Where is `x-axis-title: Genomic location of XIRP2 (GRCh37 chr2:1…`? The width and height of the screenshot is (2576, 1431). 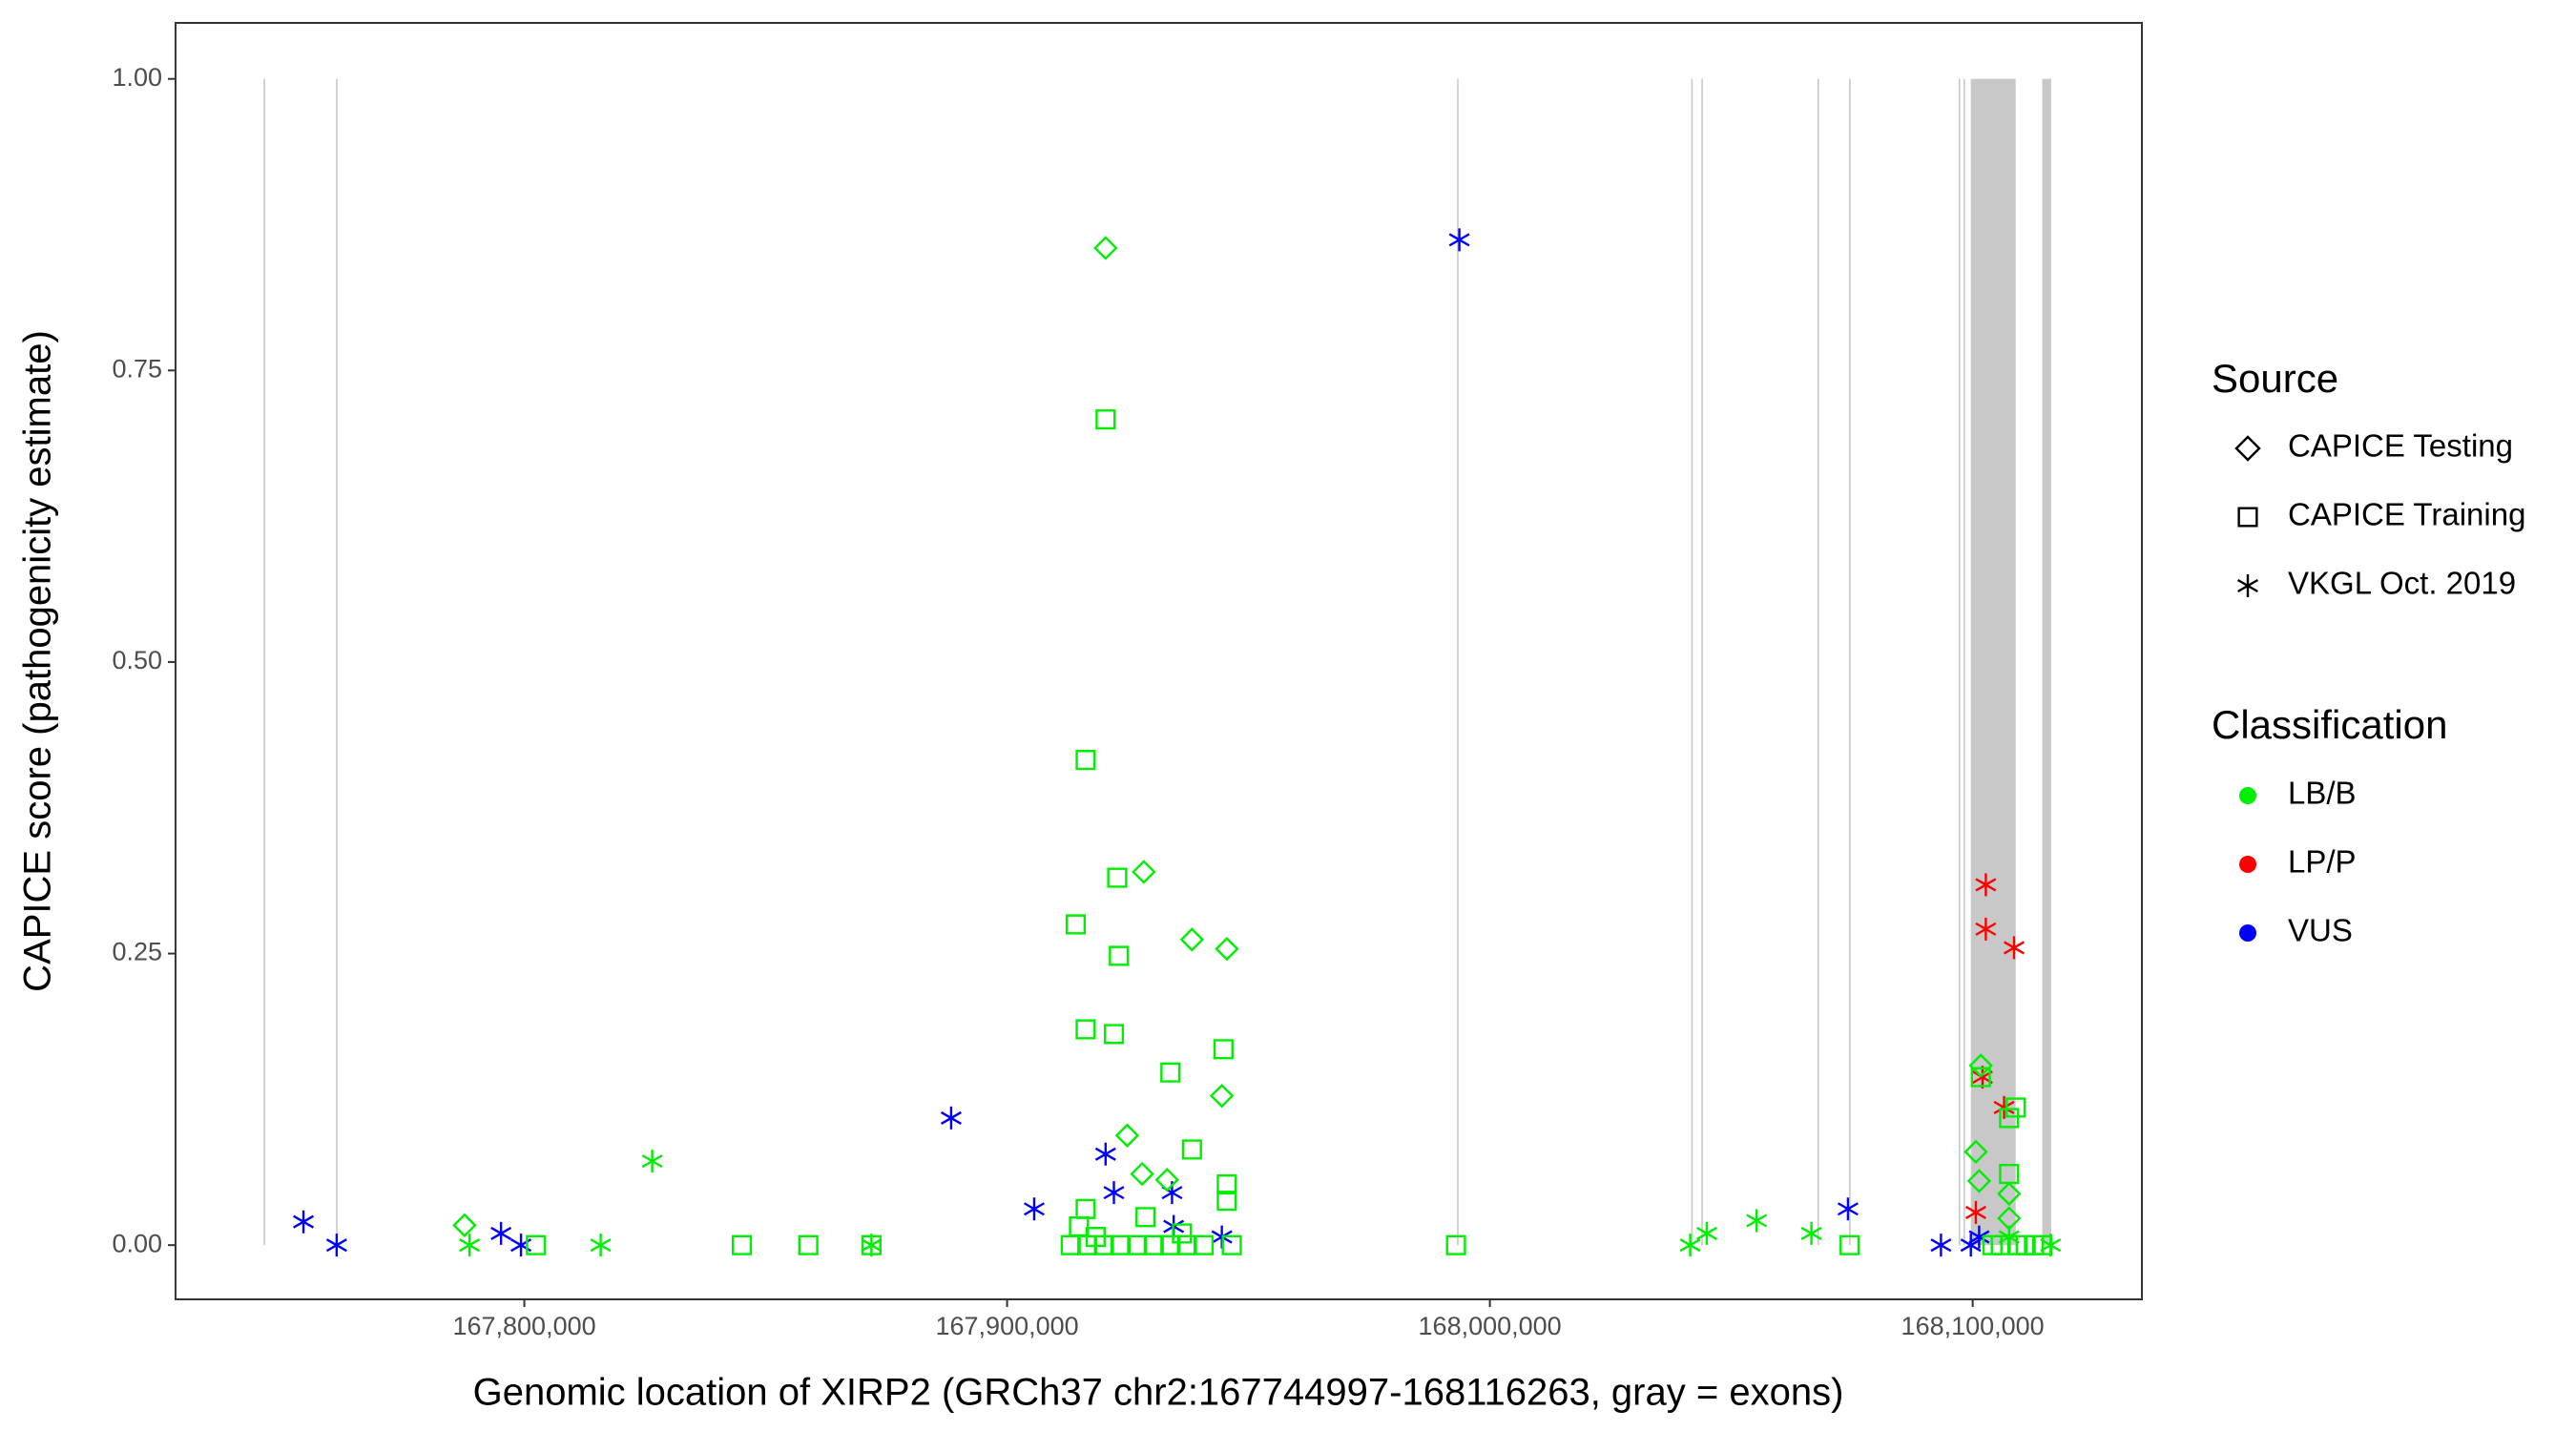
x-axis-title: Genomic location of XIRP2 (GRCh37 chr2:1… is located at coordinates (1158, 1393).